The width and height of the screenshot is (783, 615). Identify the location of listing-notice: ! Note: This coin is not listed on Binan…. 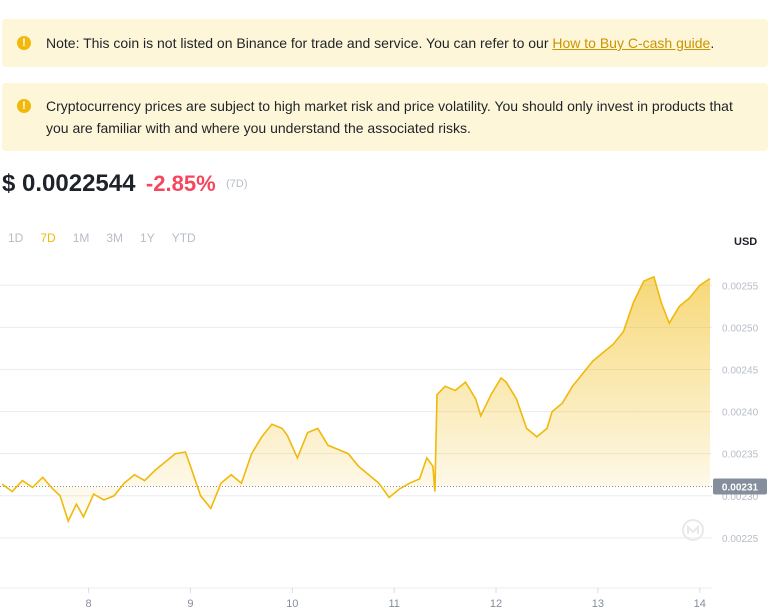
(385, 43).